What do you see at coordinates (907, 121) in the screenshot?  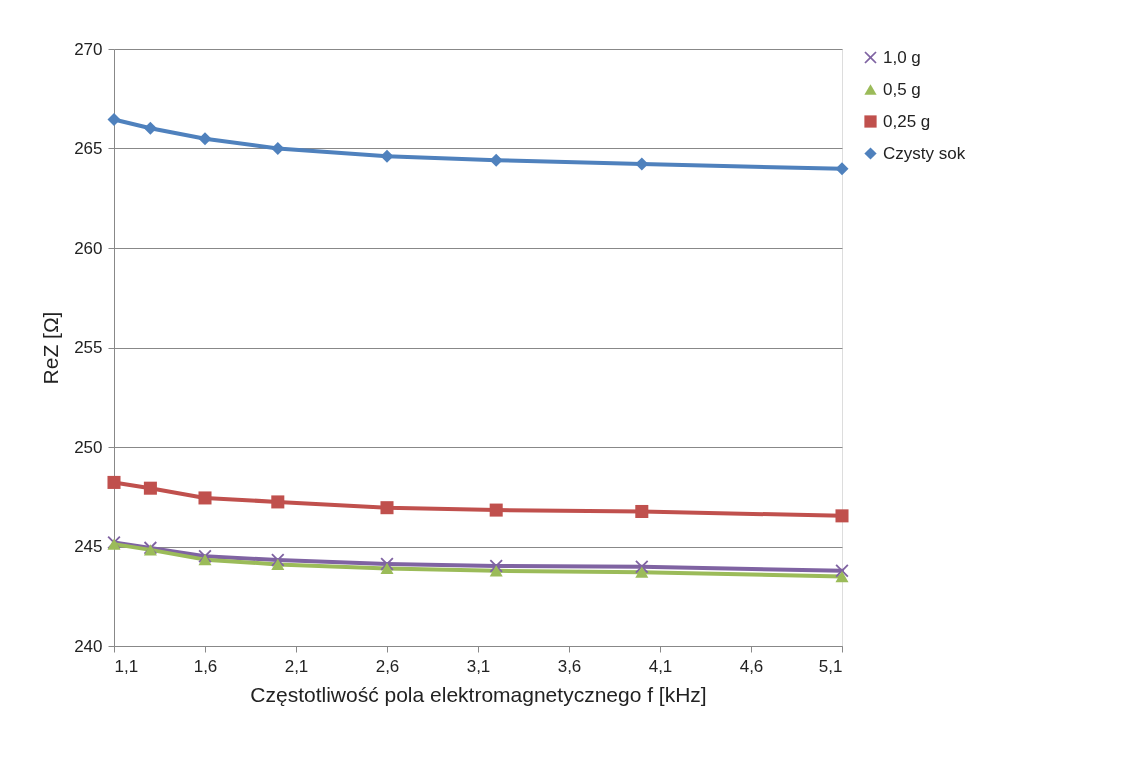 I see `legend-label: 0,25 g` at bounding box center [907, 121].